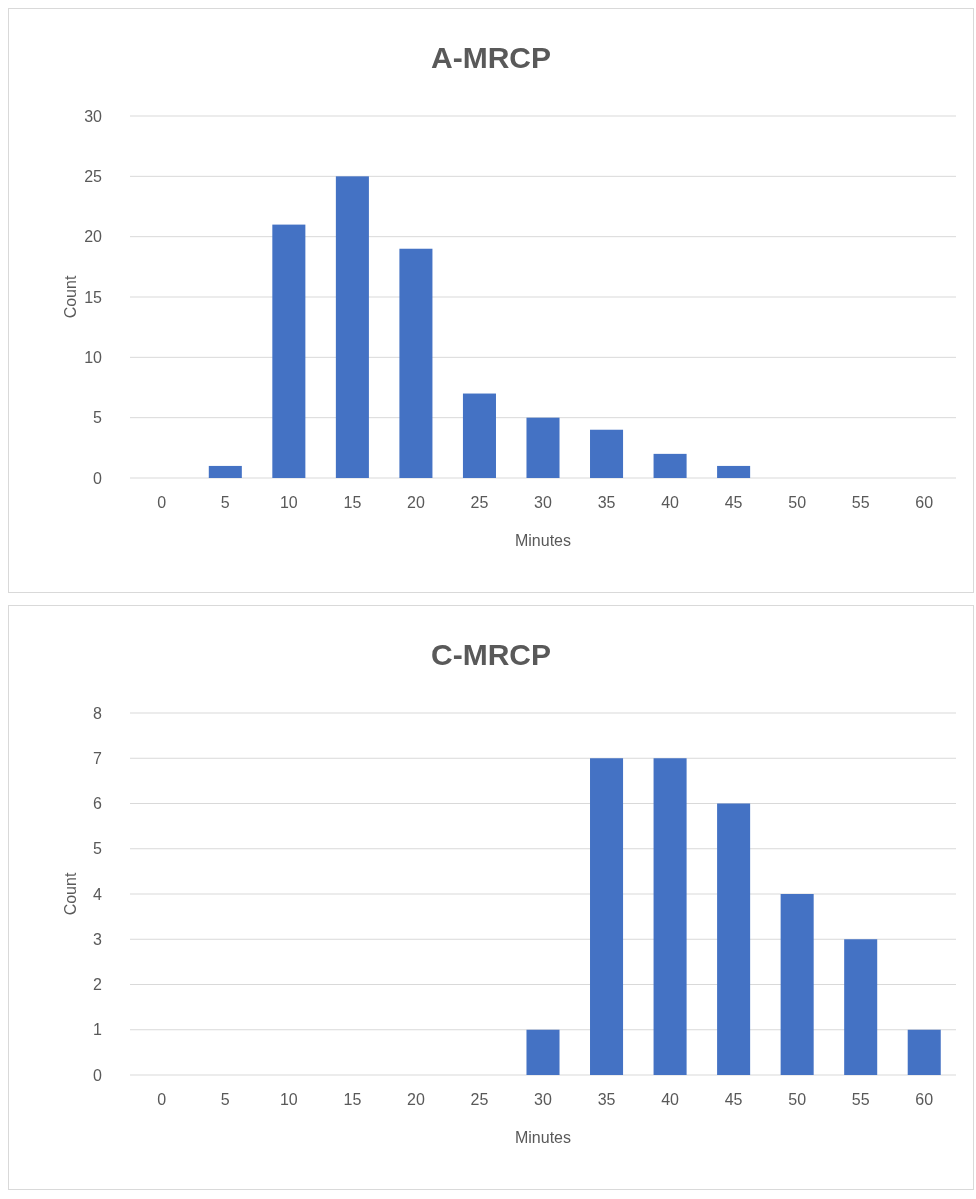 The height and width of the screenshot is (1199, 976). Describe the element at coordinates (98, 713) in the screenshot. I see `y-tick-label: 8` at that location.